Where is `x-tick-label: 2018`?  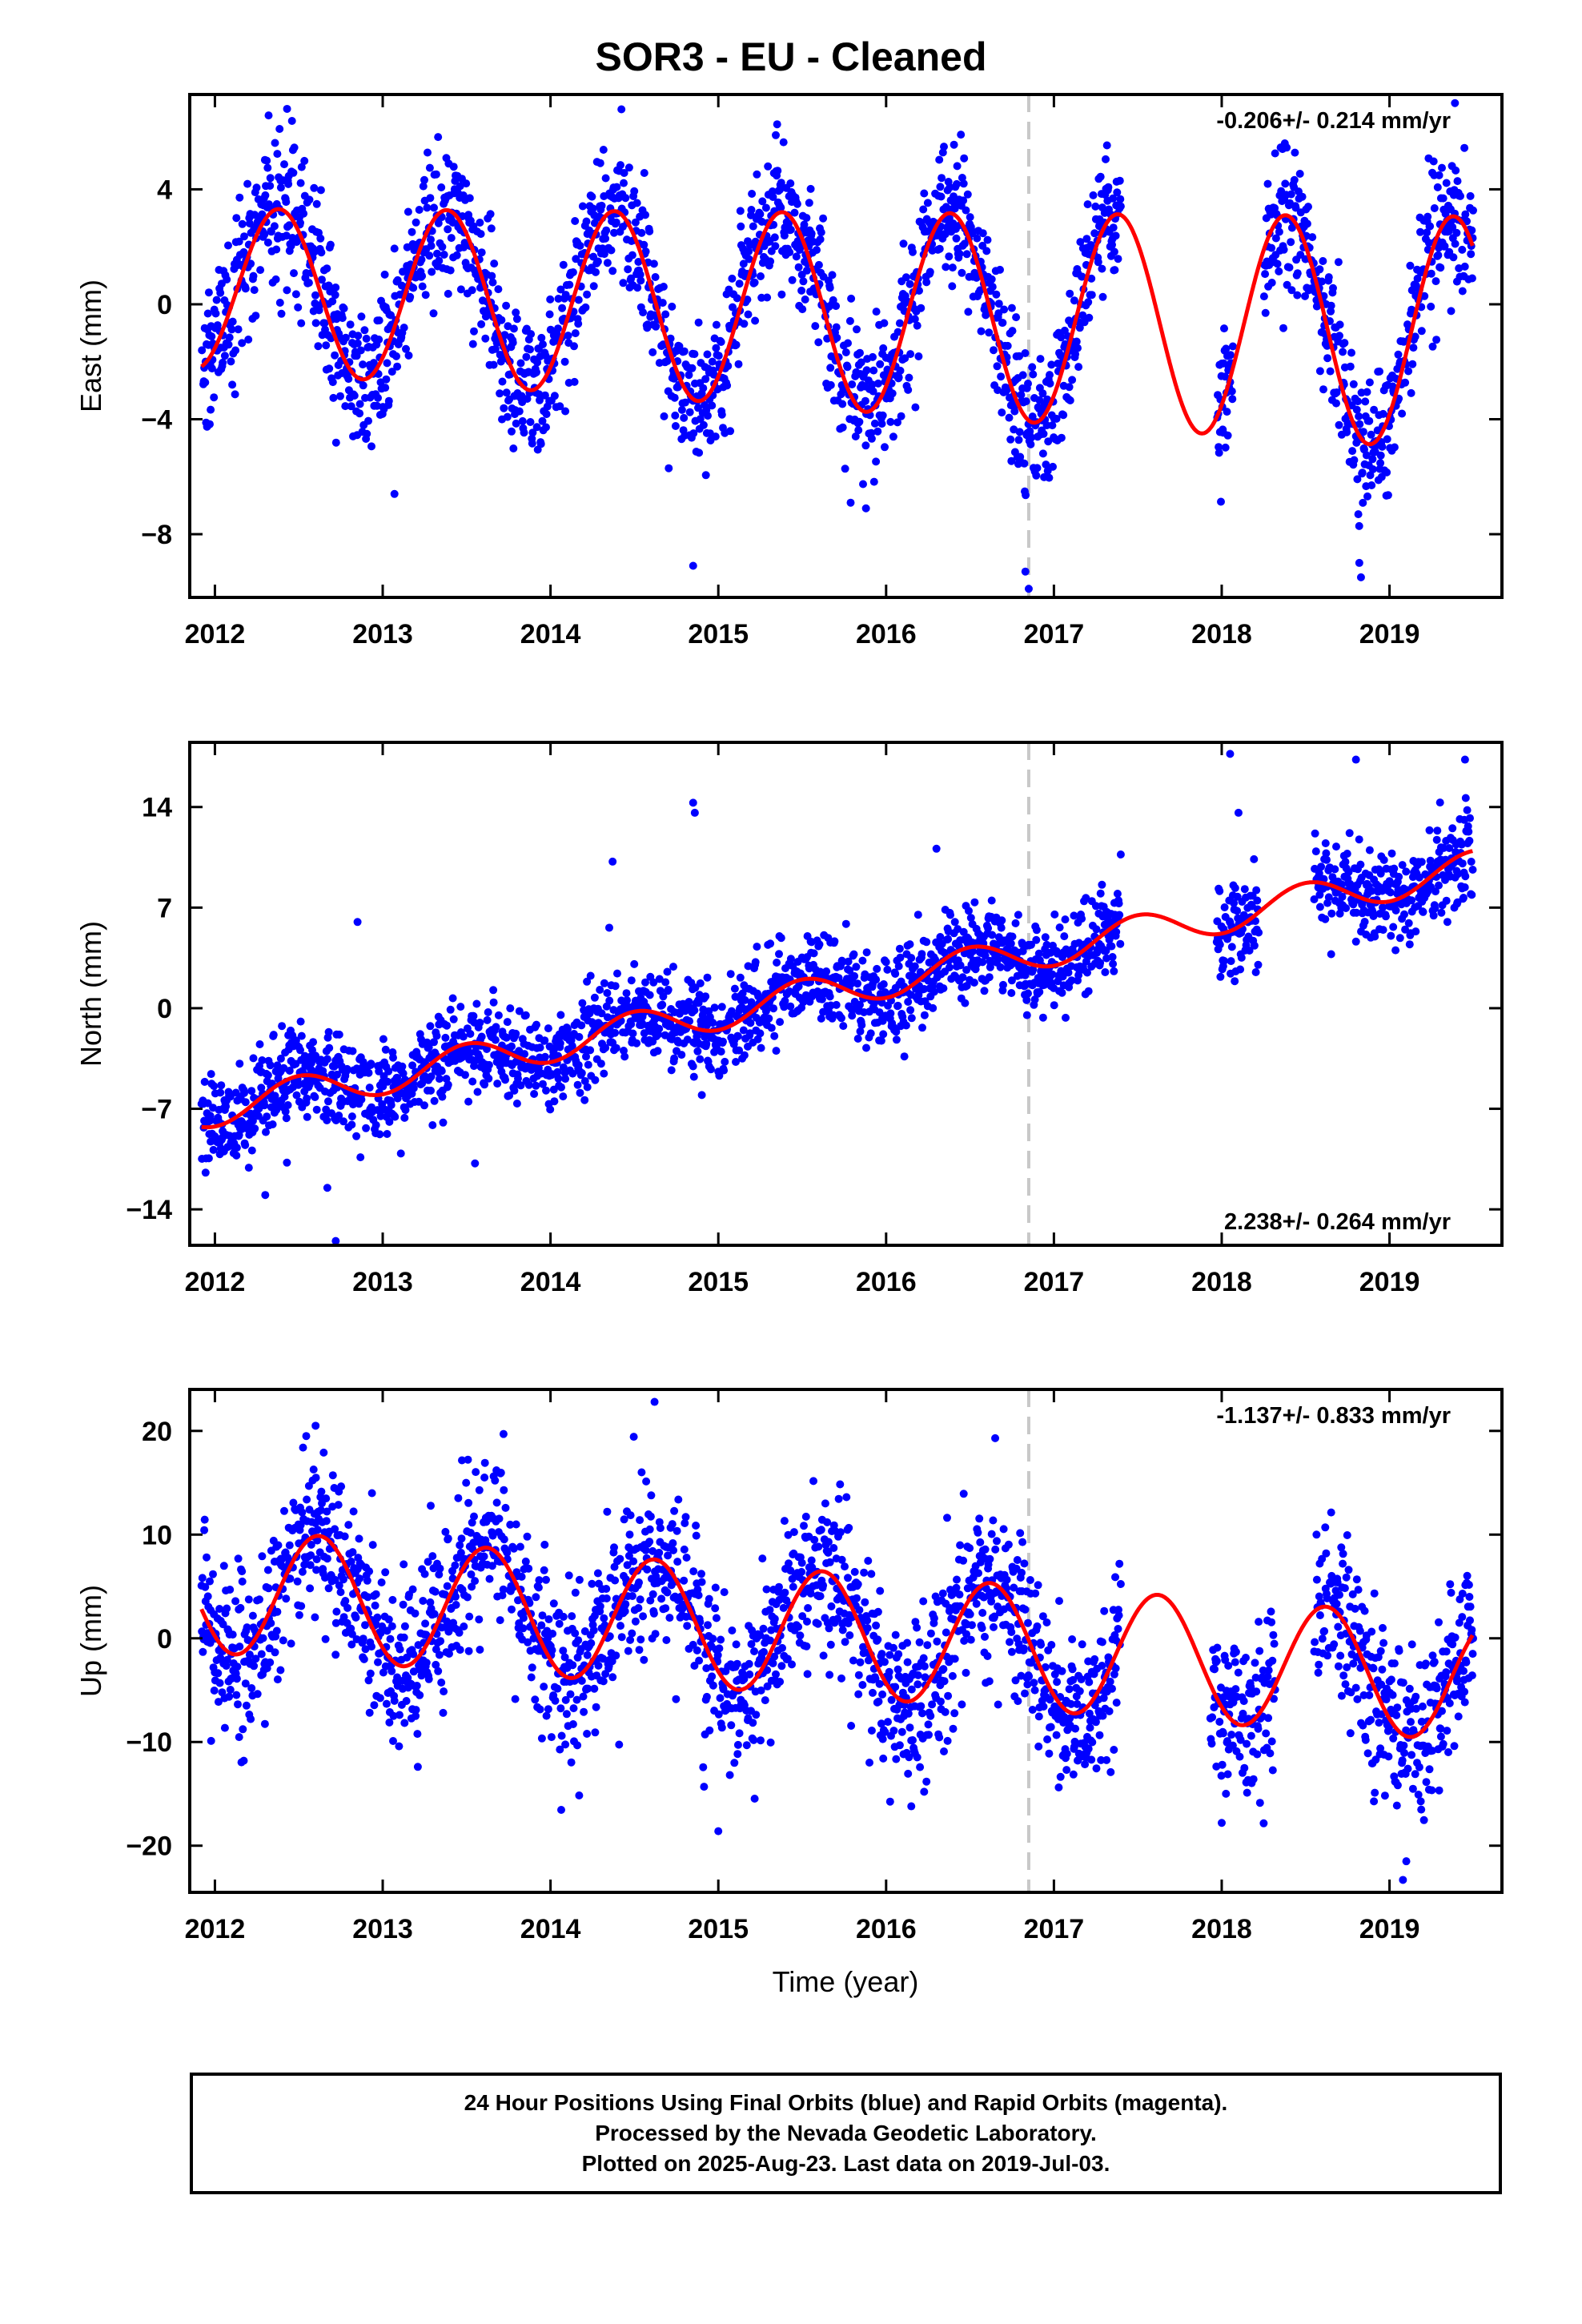
x-tick-label: 2018 is located at coordinates (1221, 634).